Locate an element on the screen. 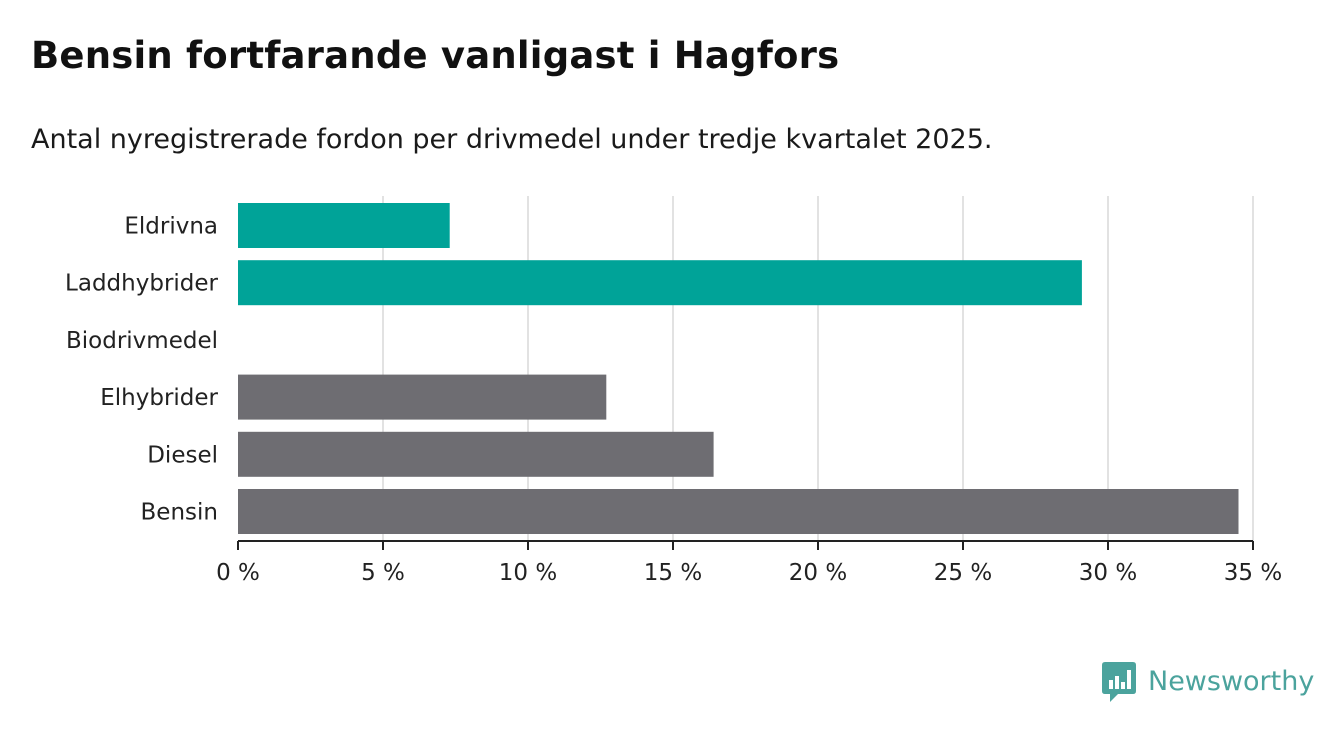 This screenshot has height=733, width=1340. x-tick-label: 20 % is located at coordinates (818, 573).